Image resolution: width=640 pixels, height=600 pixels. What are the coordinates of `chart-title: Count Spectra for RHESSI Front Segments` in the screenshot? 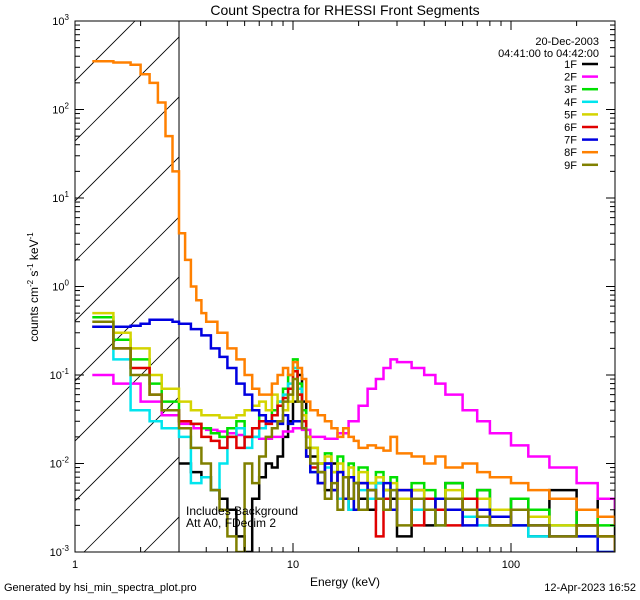 It's located at (344, 10).